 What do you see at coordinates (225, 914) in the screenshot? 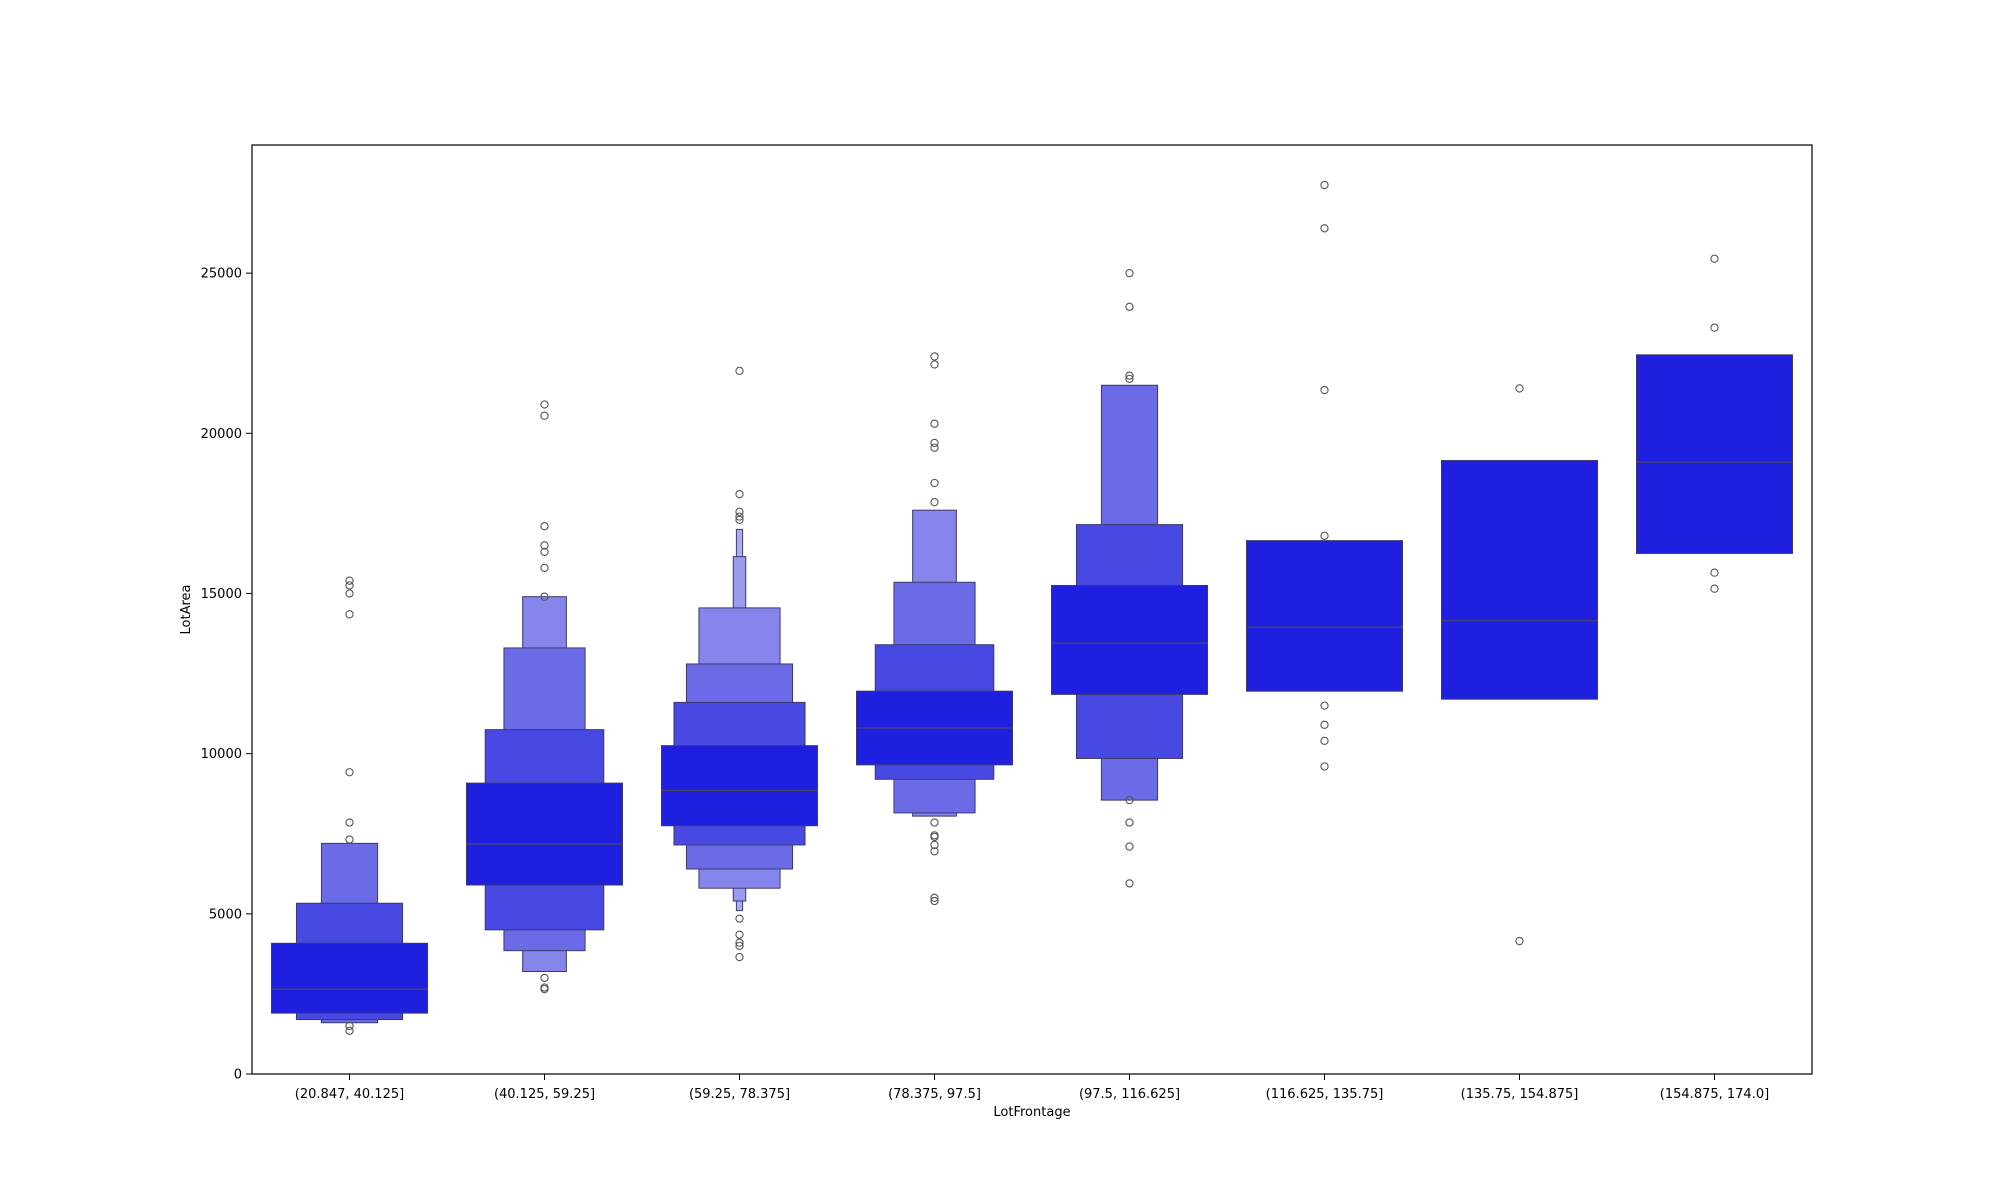
I see `y-tick-label: 5000` at bounding box center [225, 914].